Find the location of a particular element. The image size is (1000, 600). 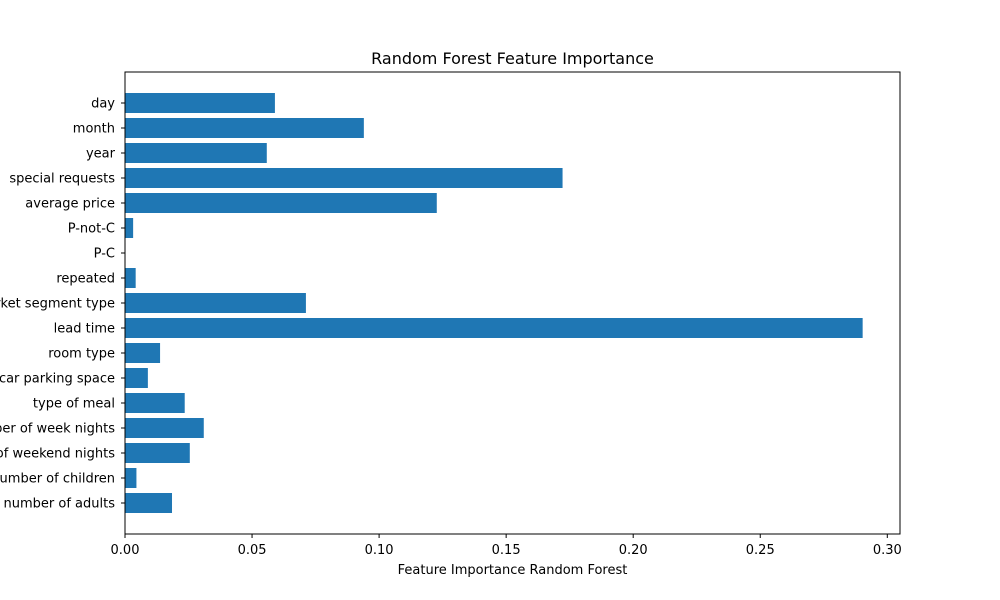

x-axis: 0.00 0.05 0.10 0.15 0.20 0.25 0.30 is located at coordinates (506, 546).